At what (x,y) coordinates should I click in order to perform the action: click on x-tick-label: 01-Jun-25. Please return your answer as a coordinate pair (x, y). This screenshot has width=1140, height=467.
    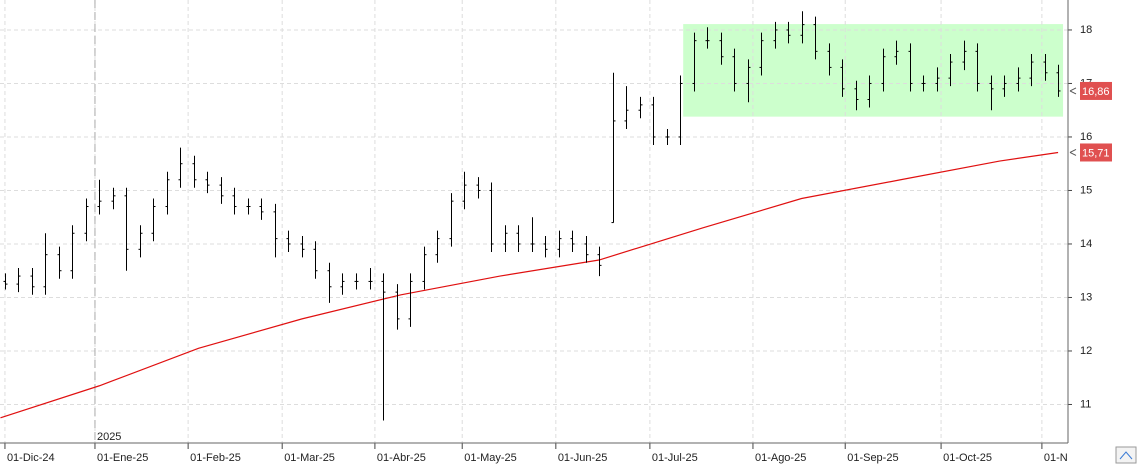
    Looking at the image, I should click on (583, 458).